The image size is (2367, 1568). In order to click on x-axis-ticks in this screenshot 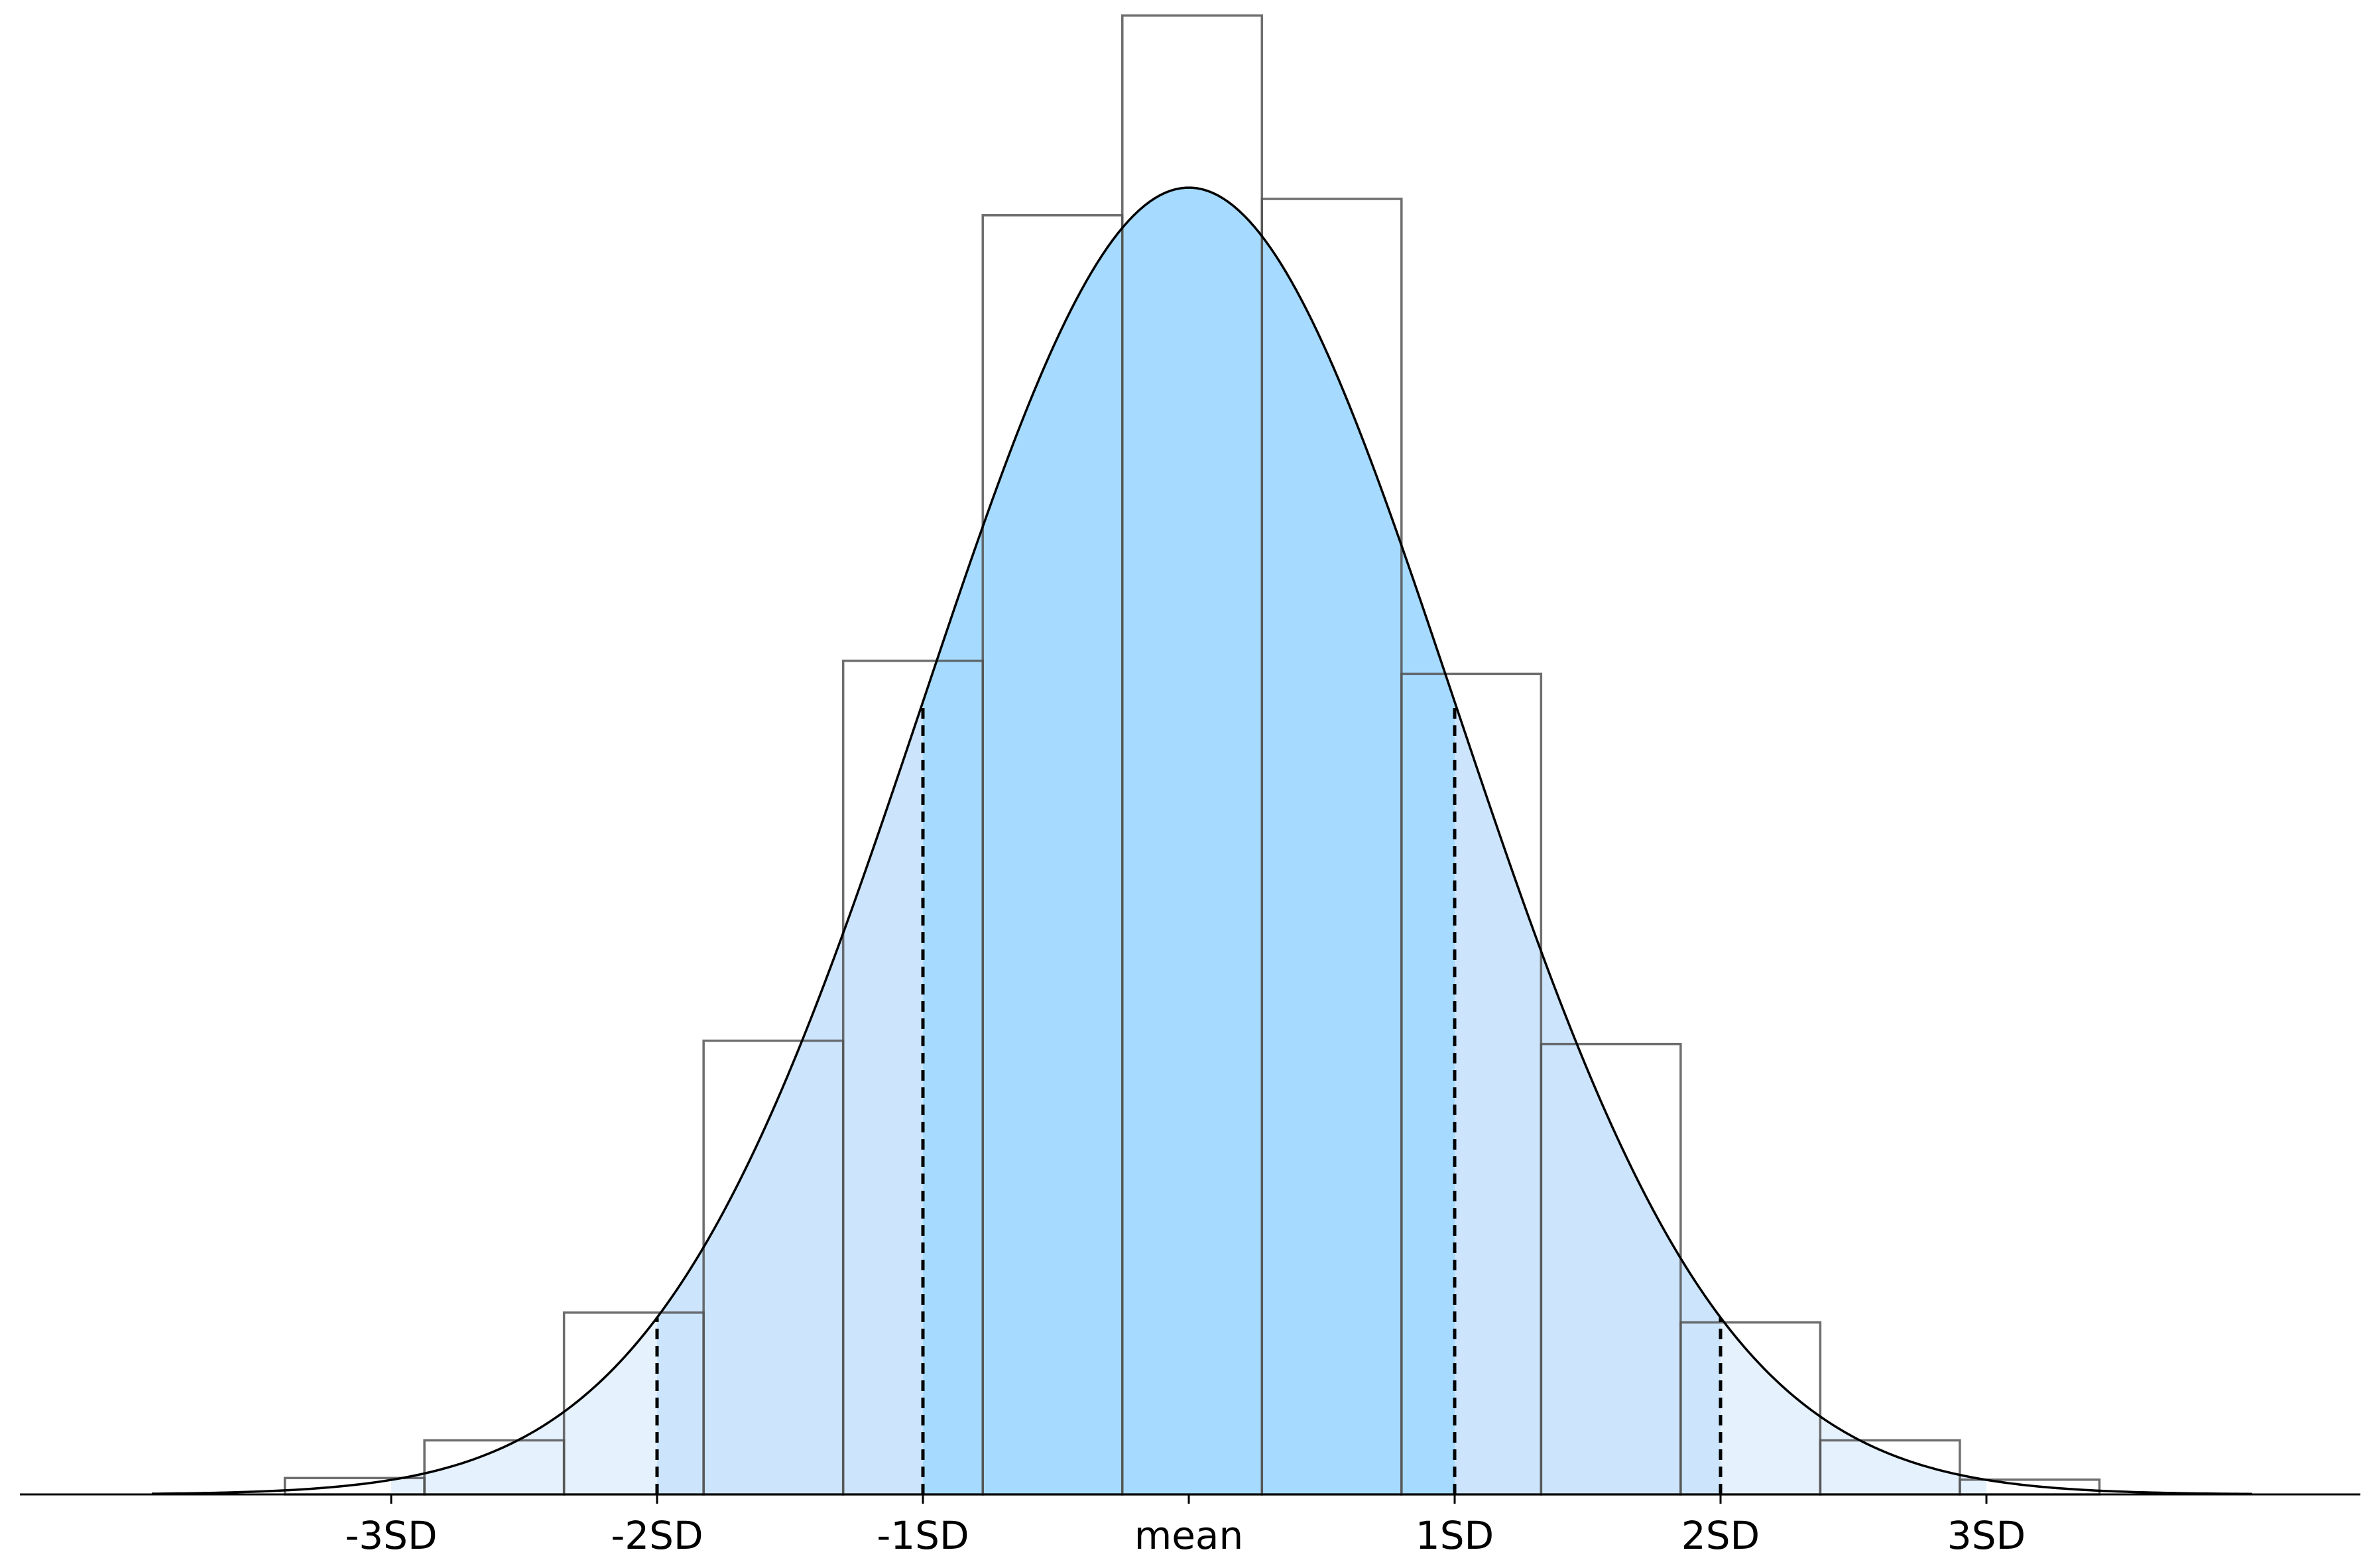, I will do `click(1189, 1499)`.